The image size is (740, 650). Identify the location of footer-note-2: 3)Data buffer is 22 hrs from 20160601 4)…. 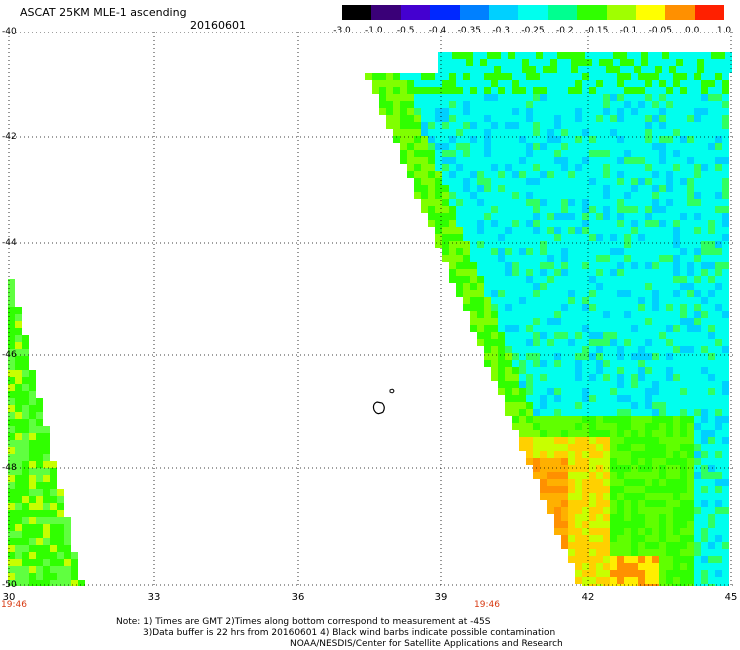
(349, 633).